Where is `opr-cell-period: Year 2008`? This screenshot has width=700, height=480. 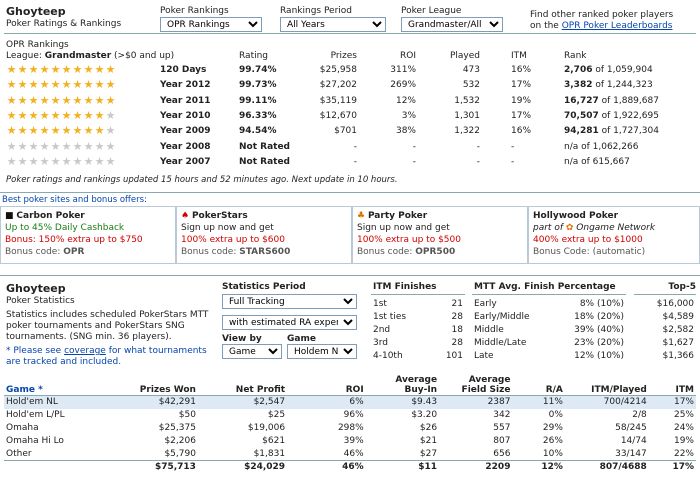
opr-cell-period: Year 2008 is located at coordinates (185, 146).